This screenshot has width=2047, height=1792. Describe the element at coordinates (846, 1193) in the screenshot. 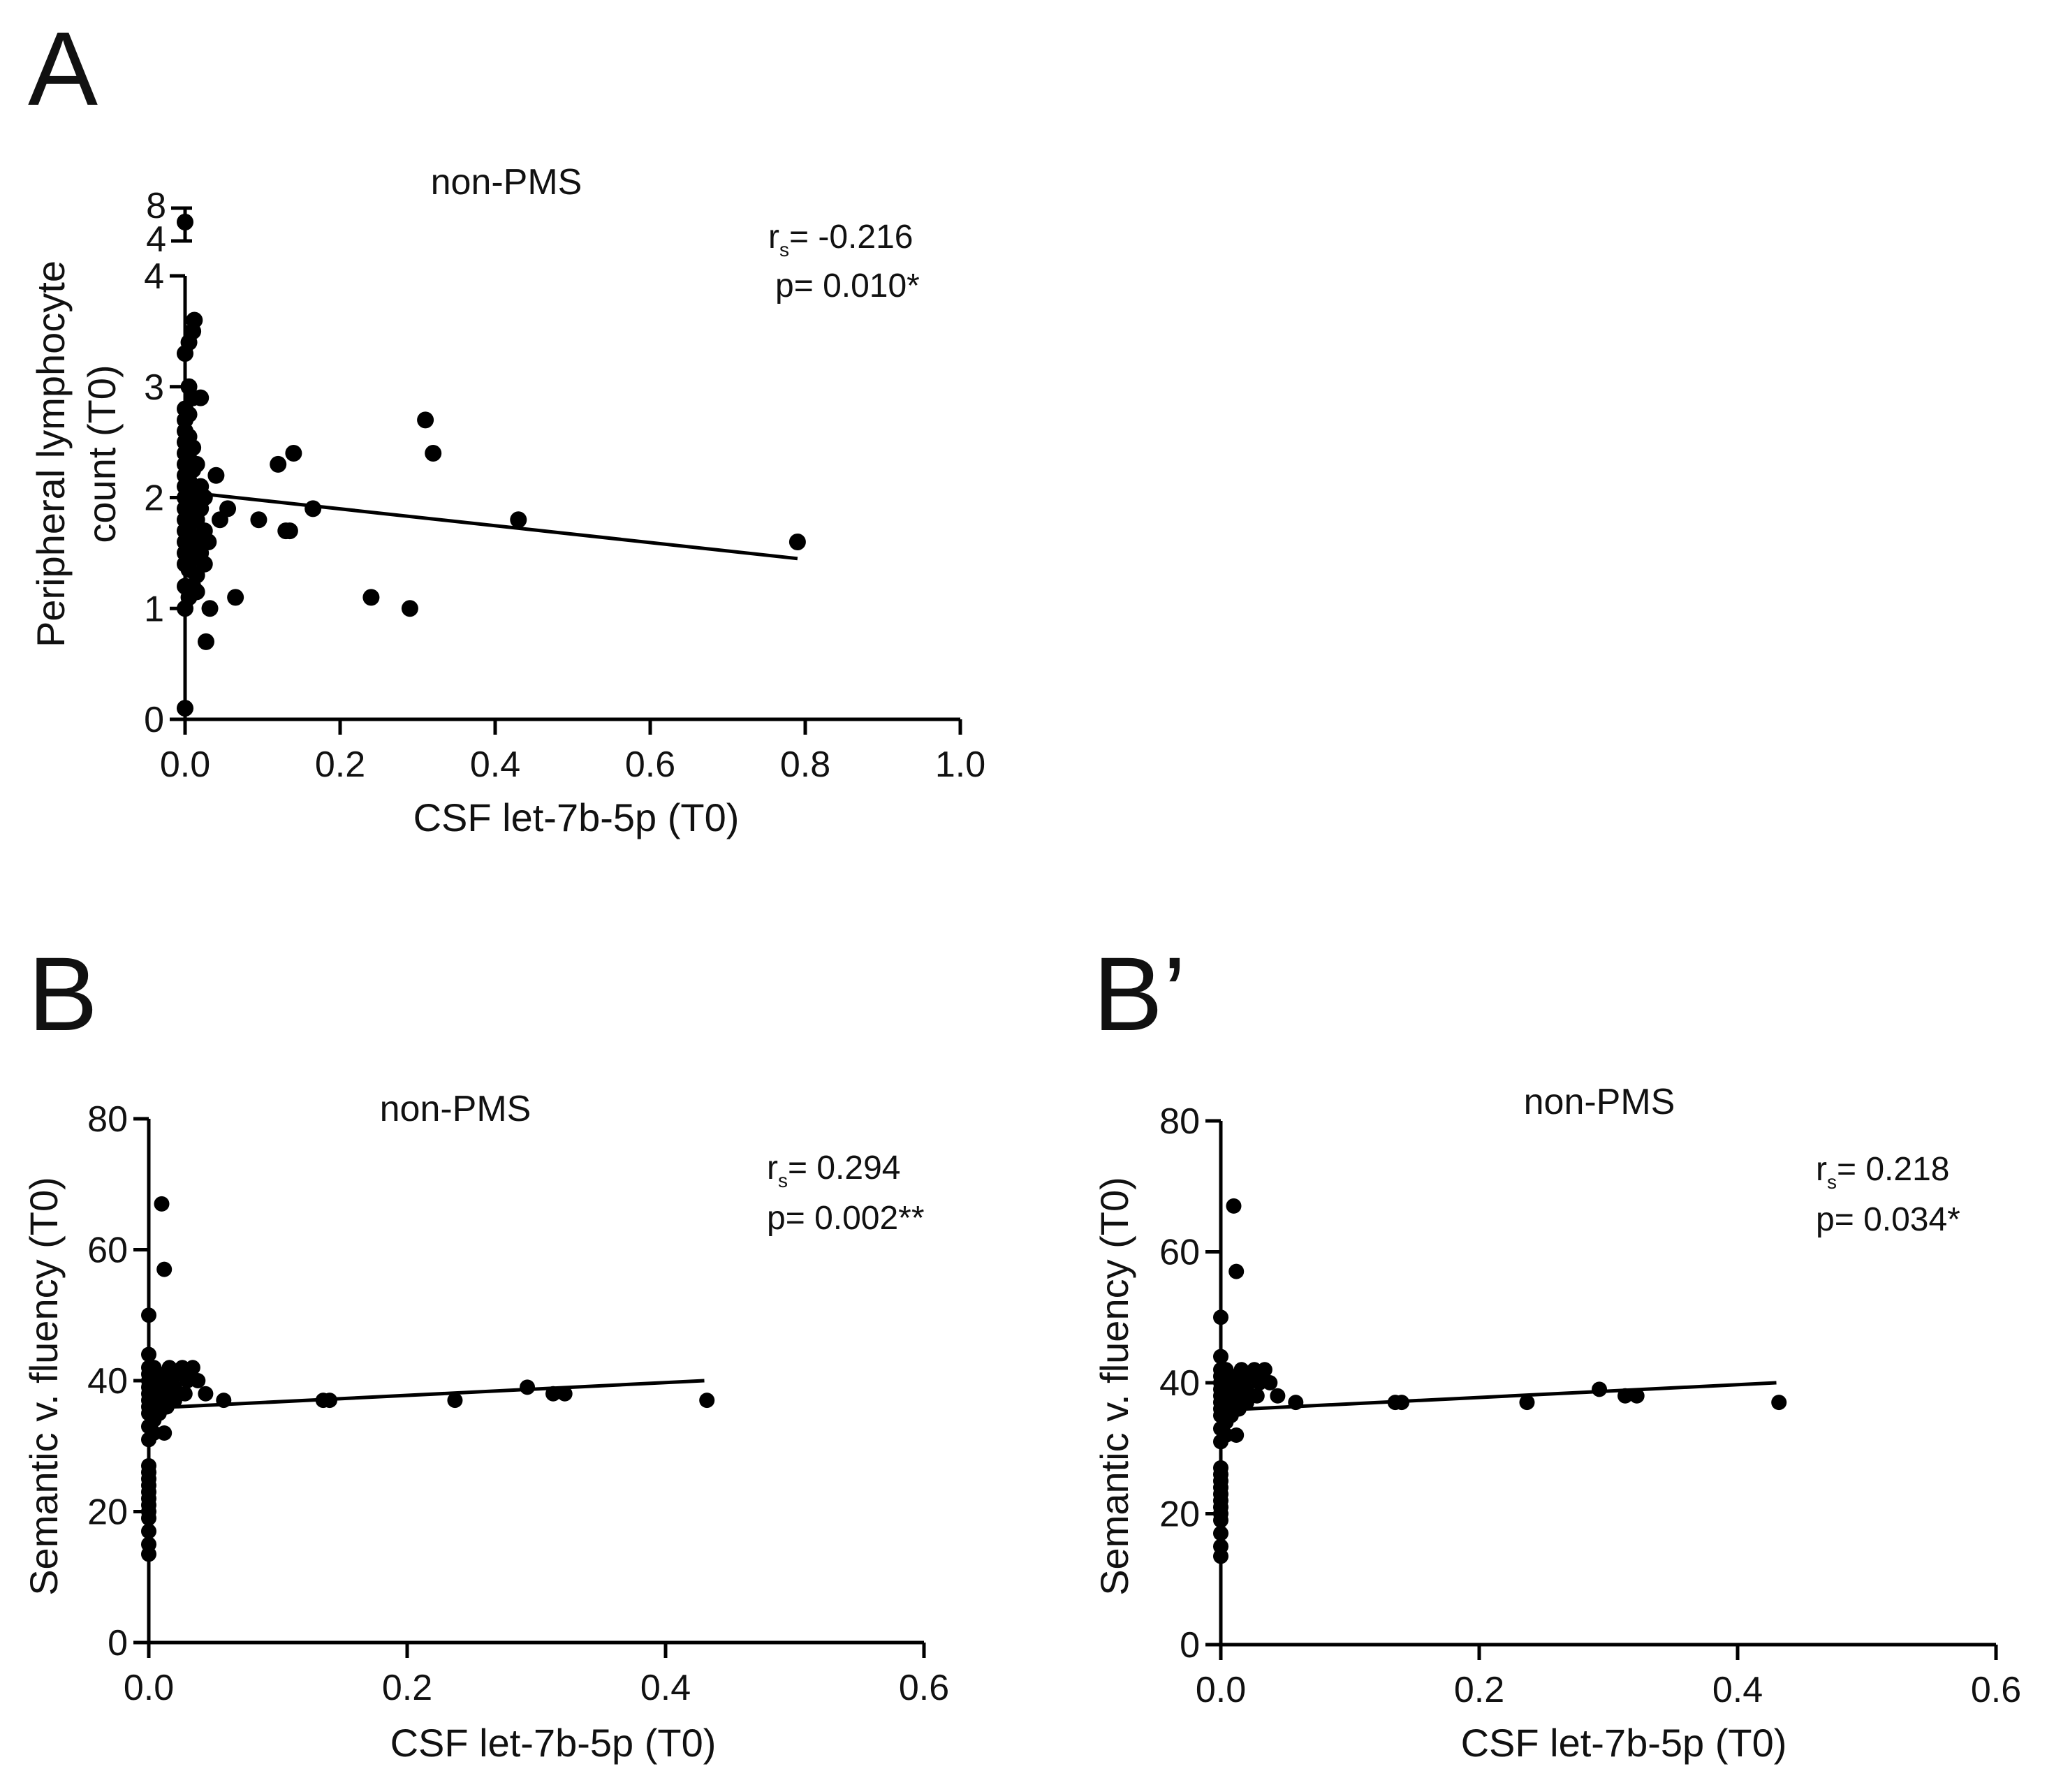

I see `panel-b-stats: rs= 0.294 p= 0.002**` at that location.